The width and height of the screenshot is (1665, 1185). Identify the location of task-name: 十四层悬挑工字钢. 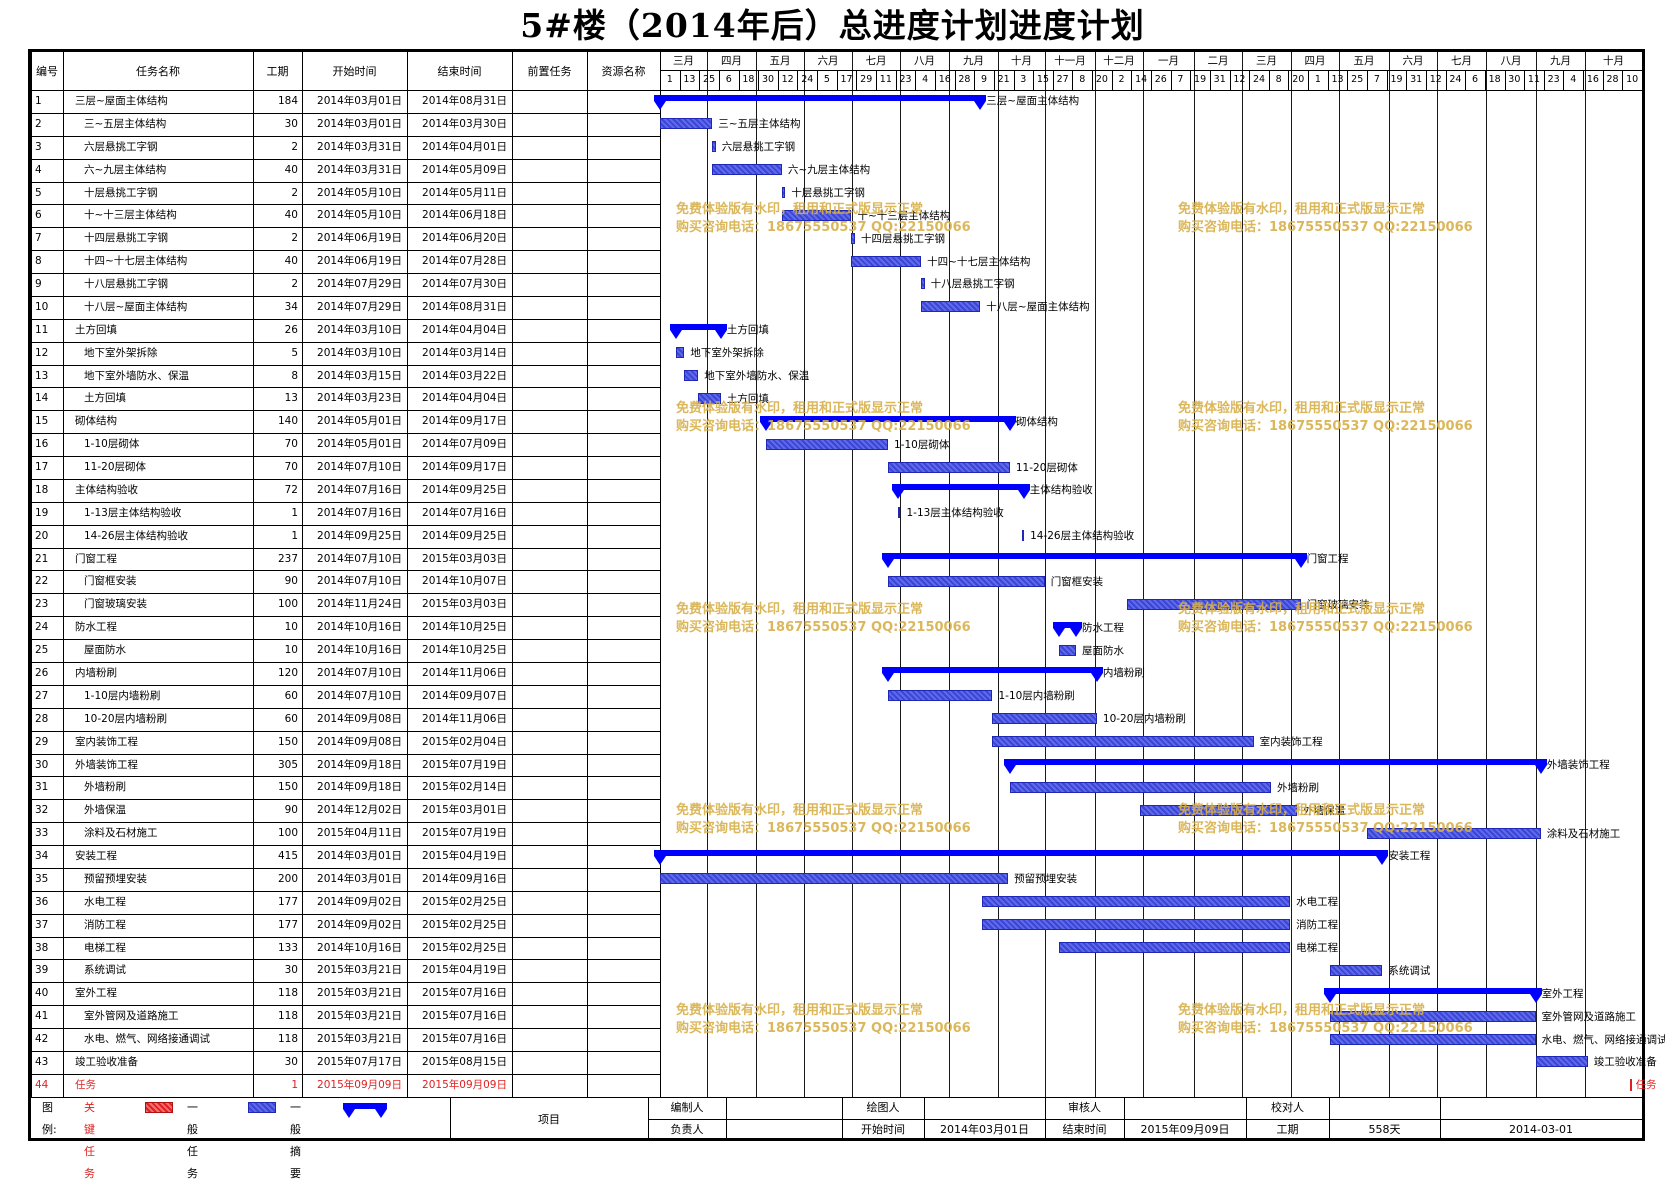
(126, 238).